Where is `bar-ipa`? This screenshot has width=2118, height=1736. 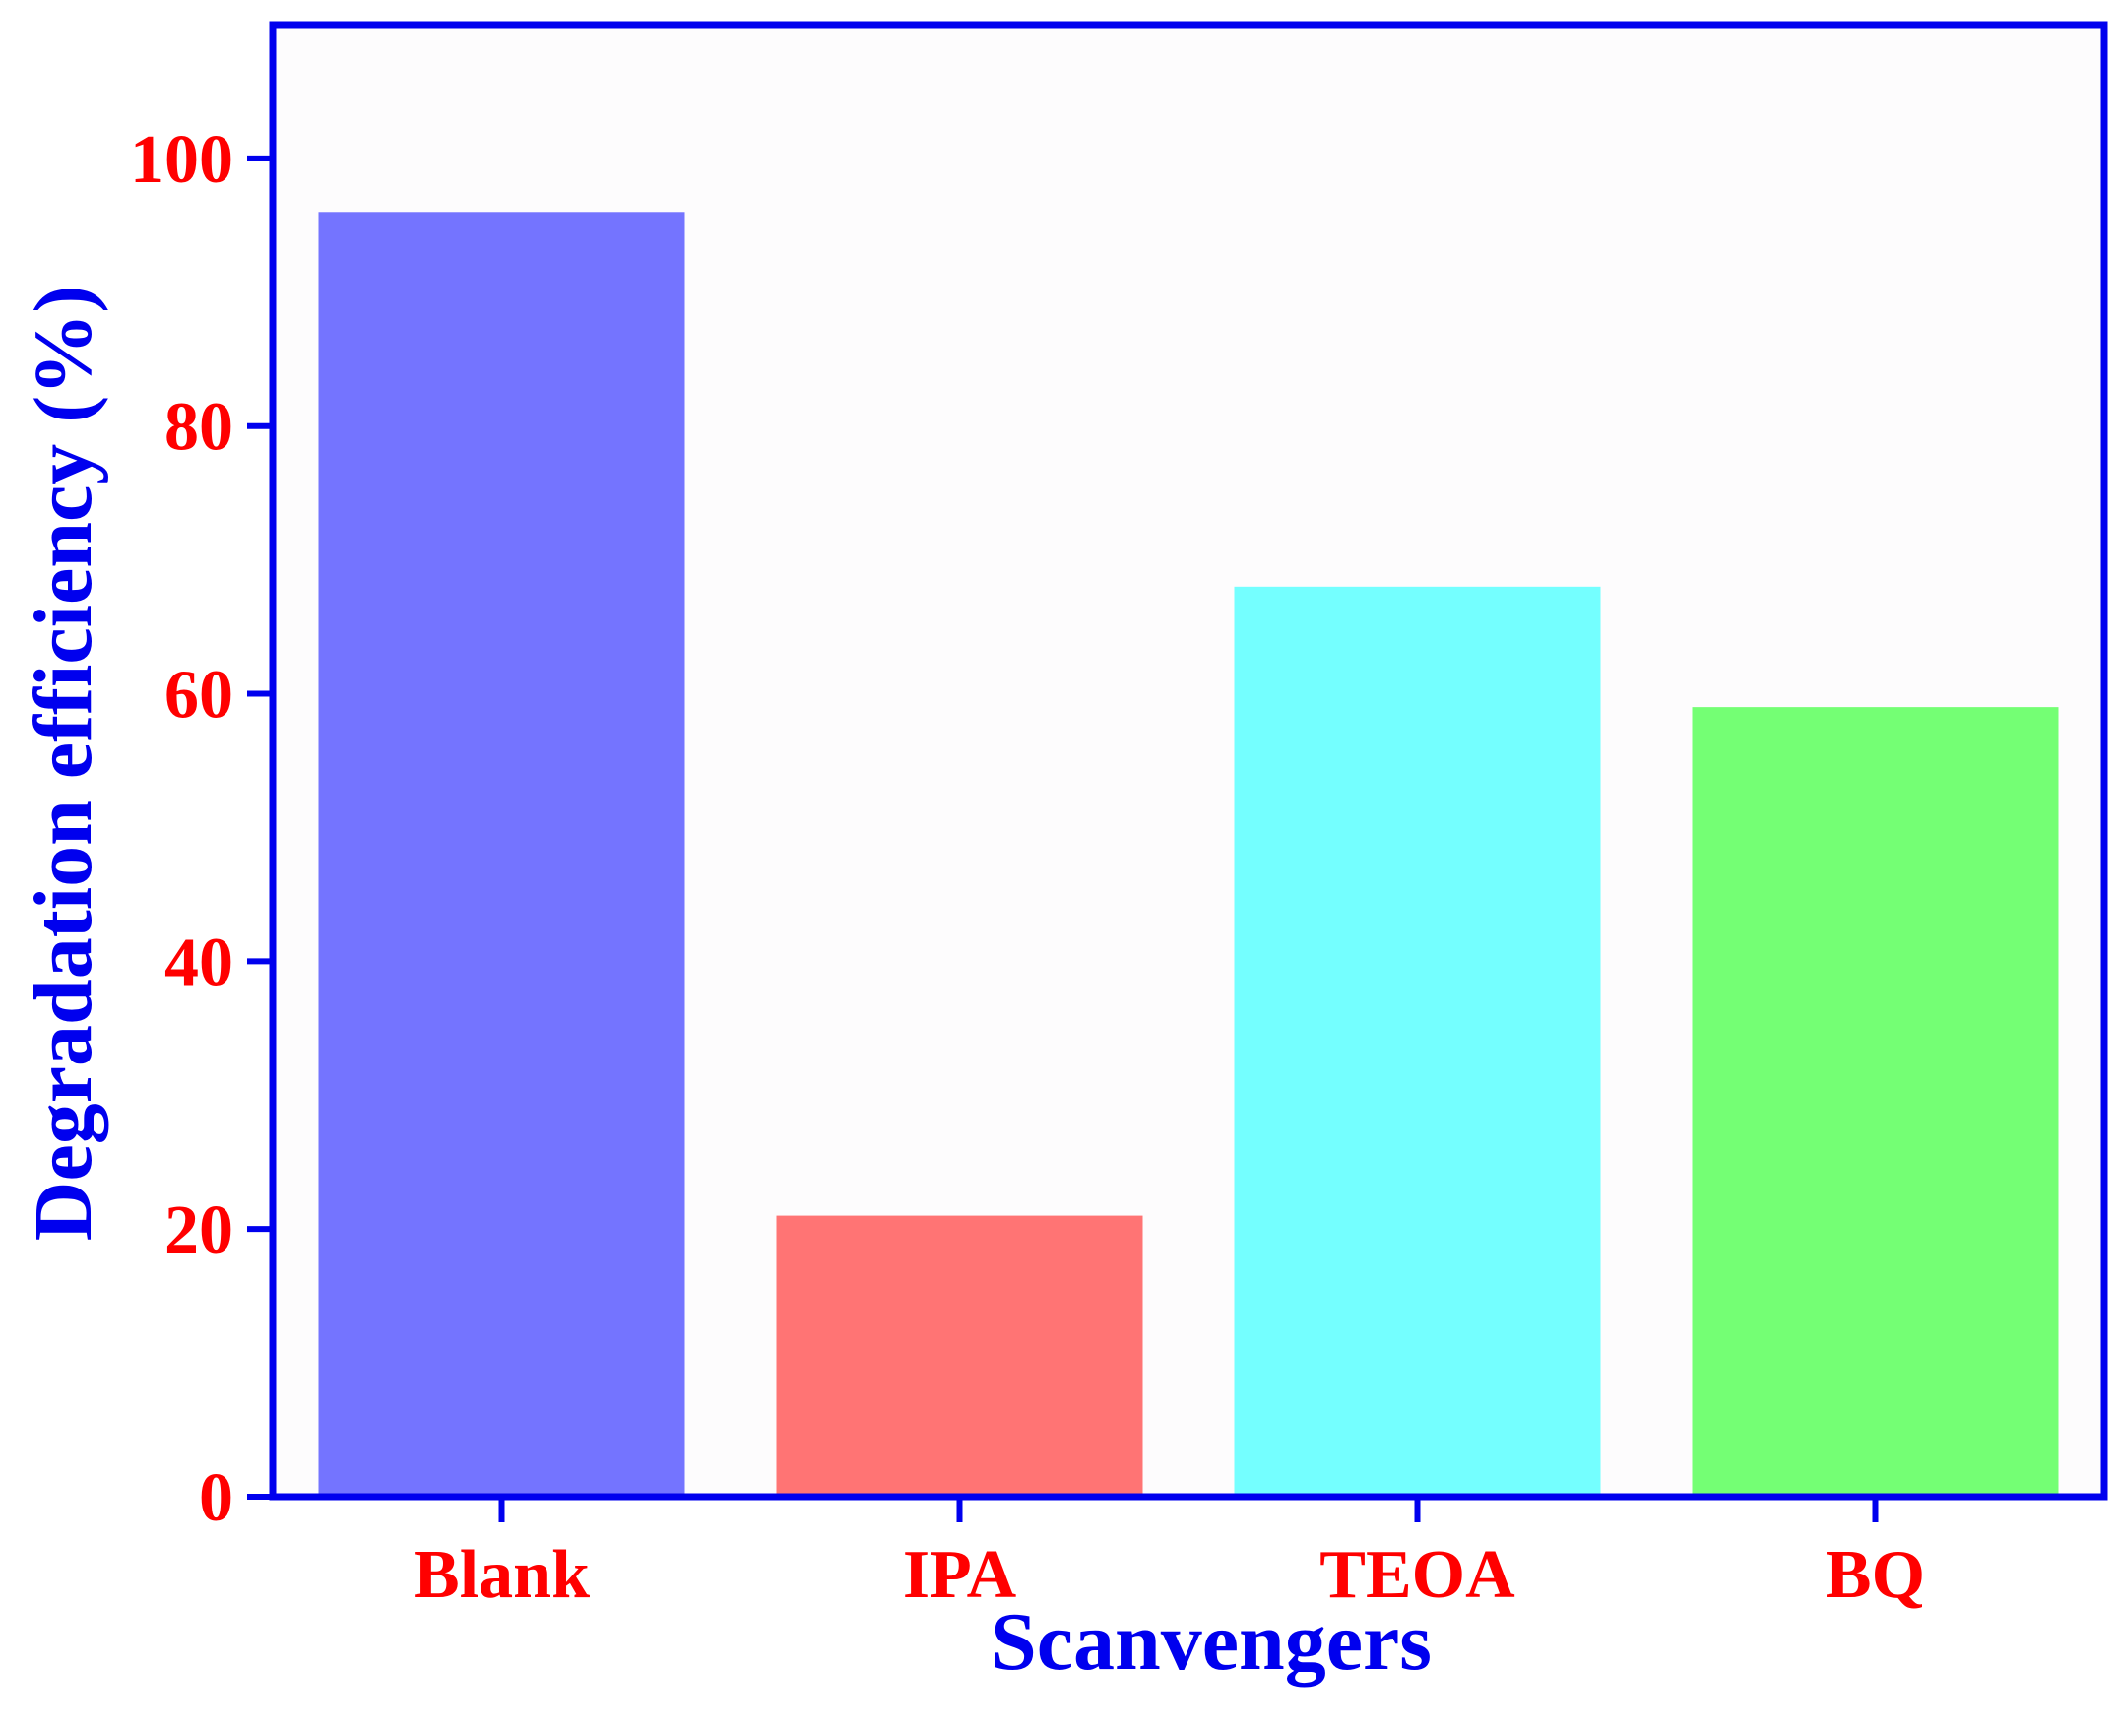 bar-ipa is located at coordinates (959, 1356).